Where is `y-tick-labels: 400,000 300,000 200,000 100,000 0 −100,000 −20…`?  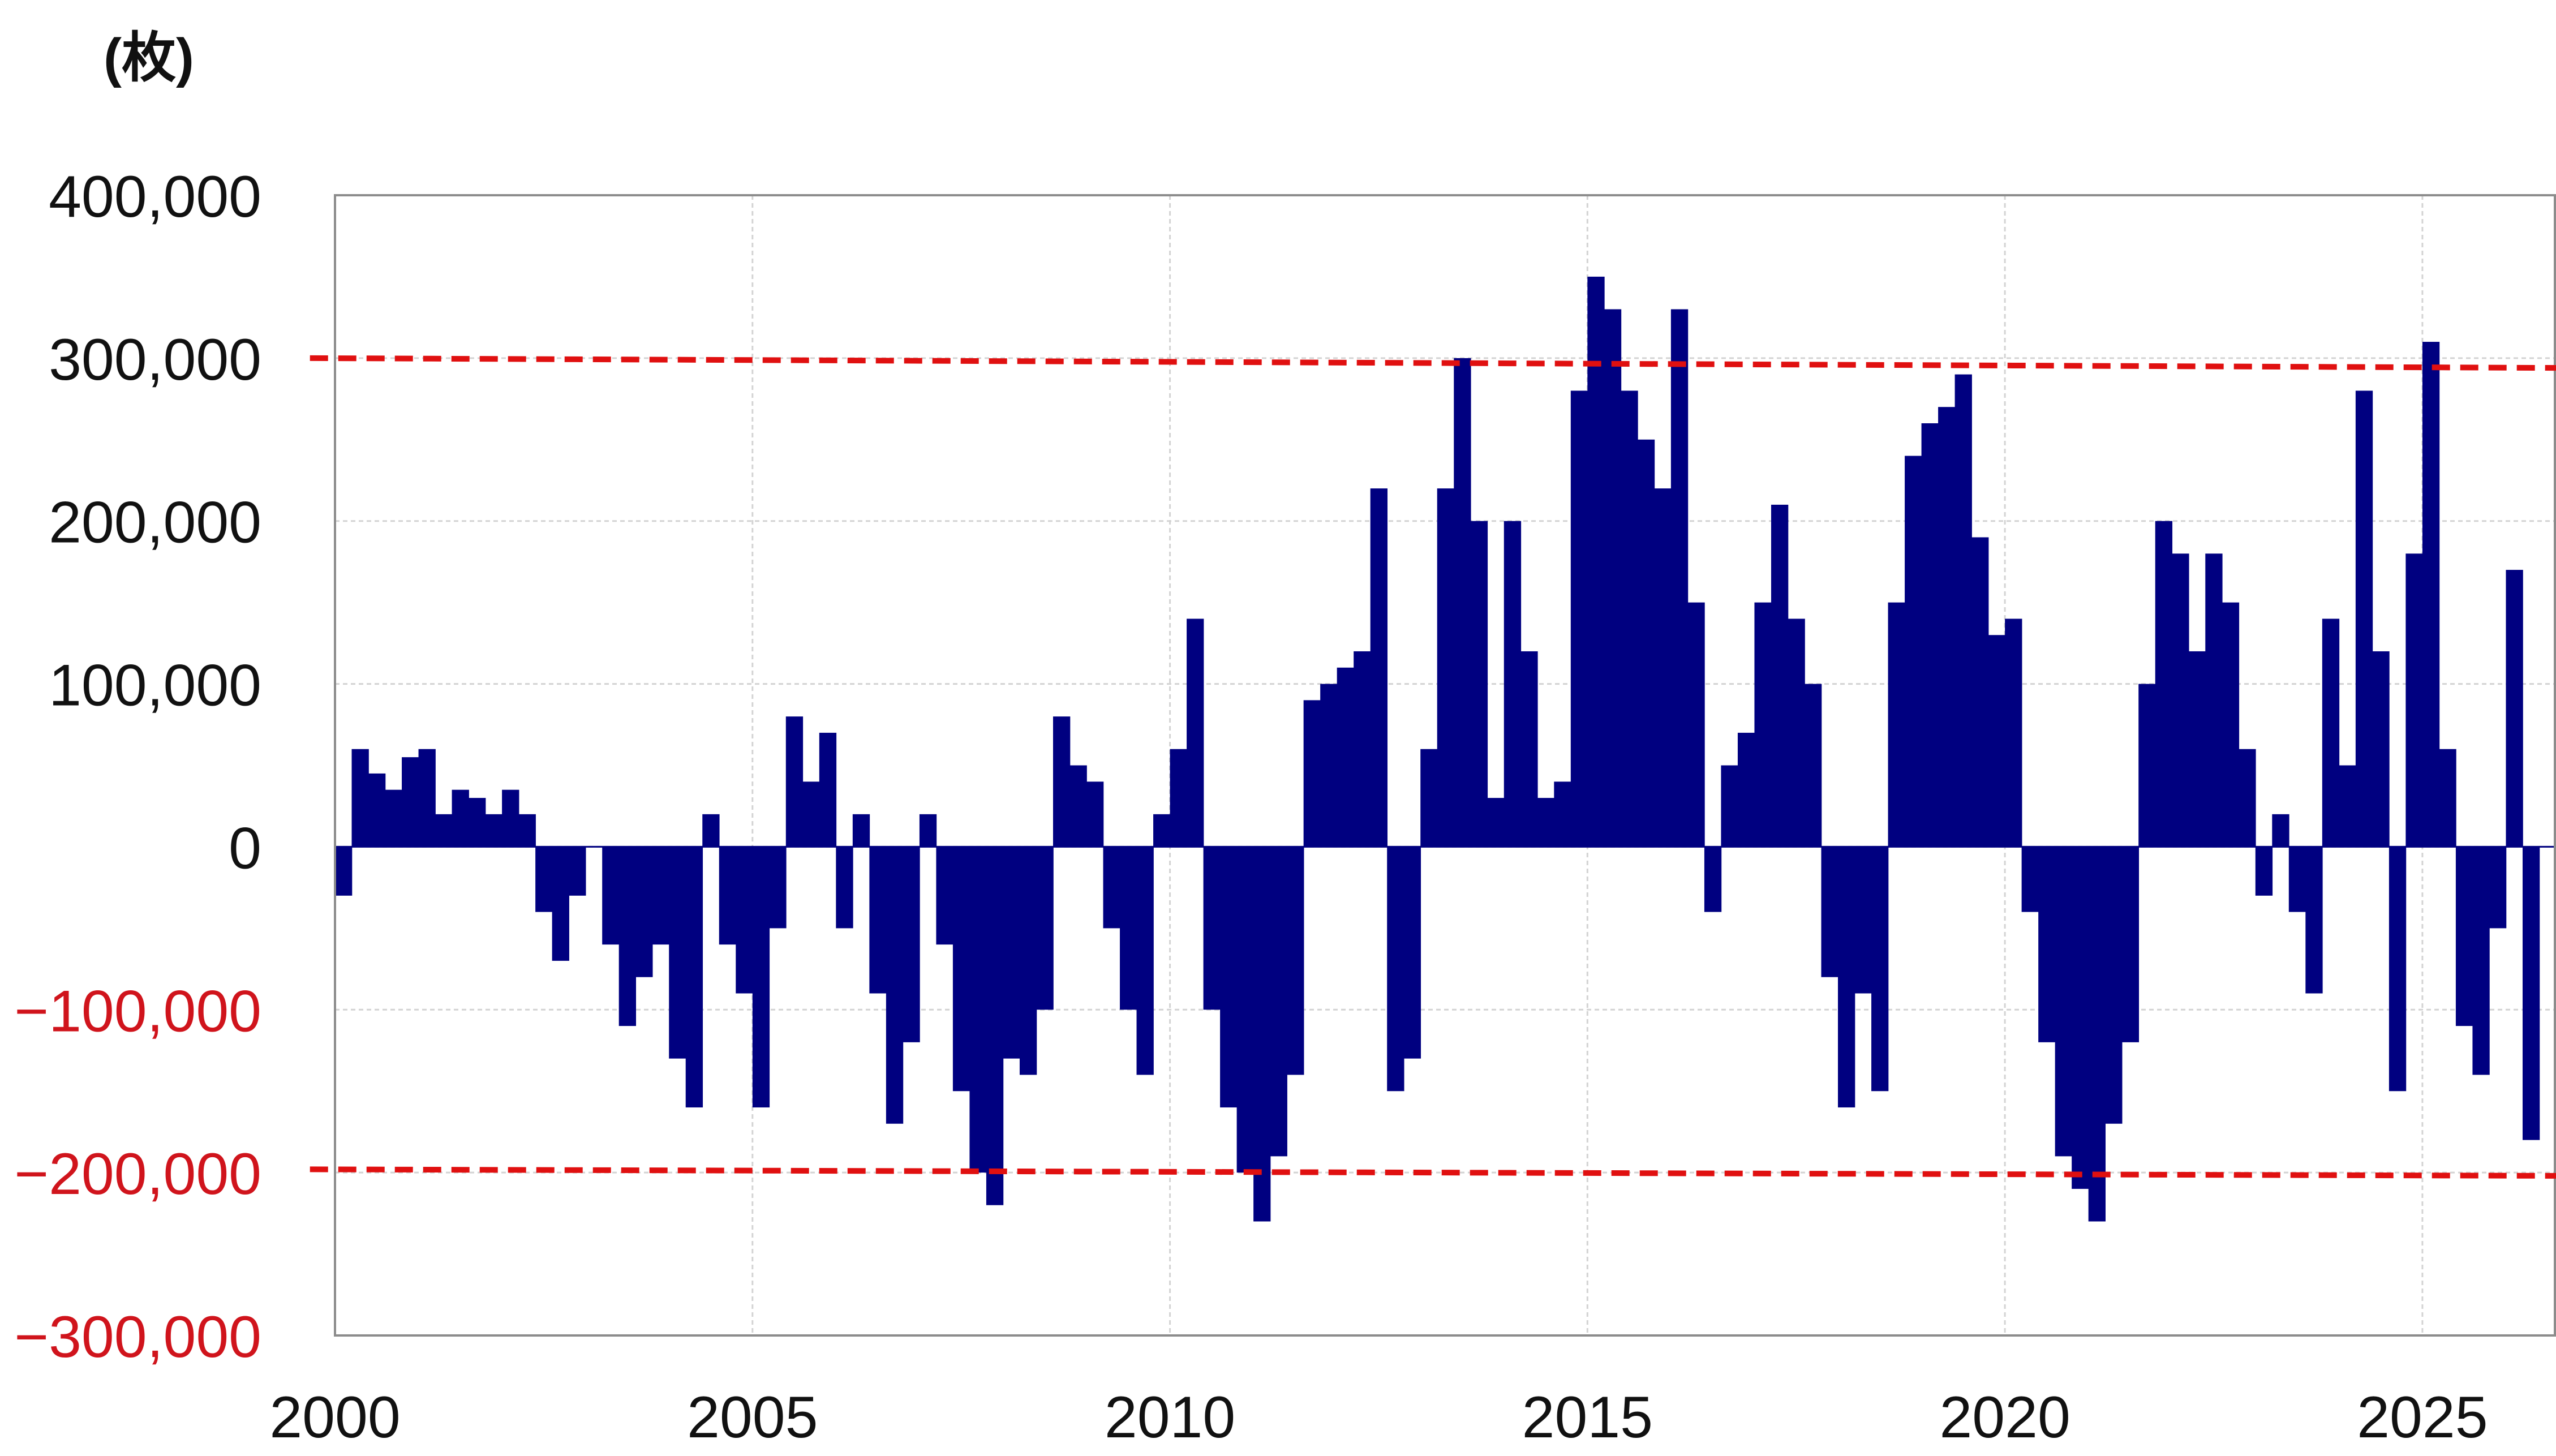 y-tick-labels: 400,000 300,000 200,000 100,000 0 −100,000 −20… is located at coordinates (137, 767).